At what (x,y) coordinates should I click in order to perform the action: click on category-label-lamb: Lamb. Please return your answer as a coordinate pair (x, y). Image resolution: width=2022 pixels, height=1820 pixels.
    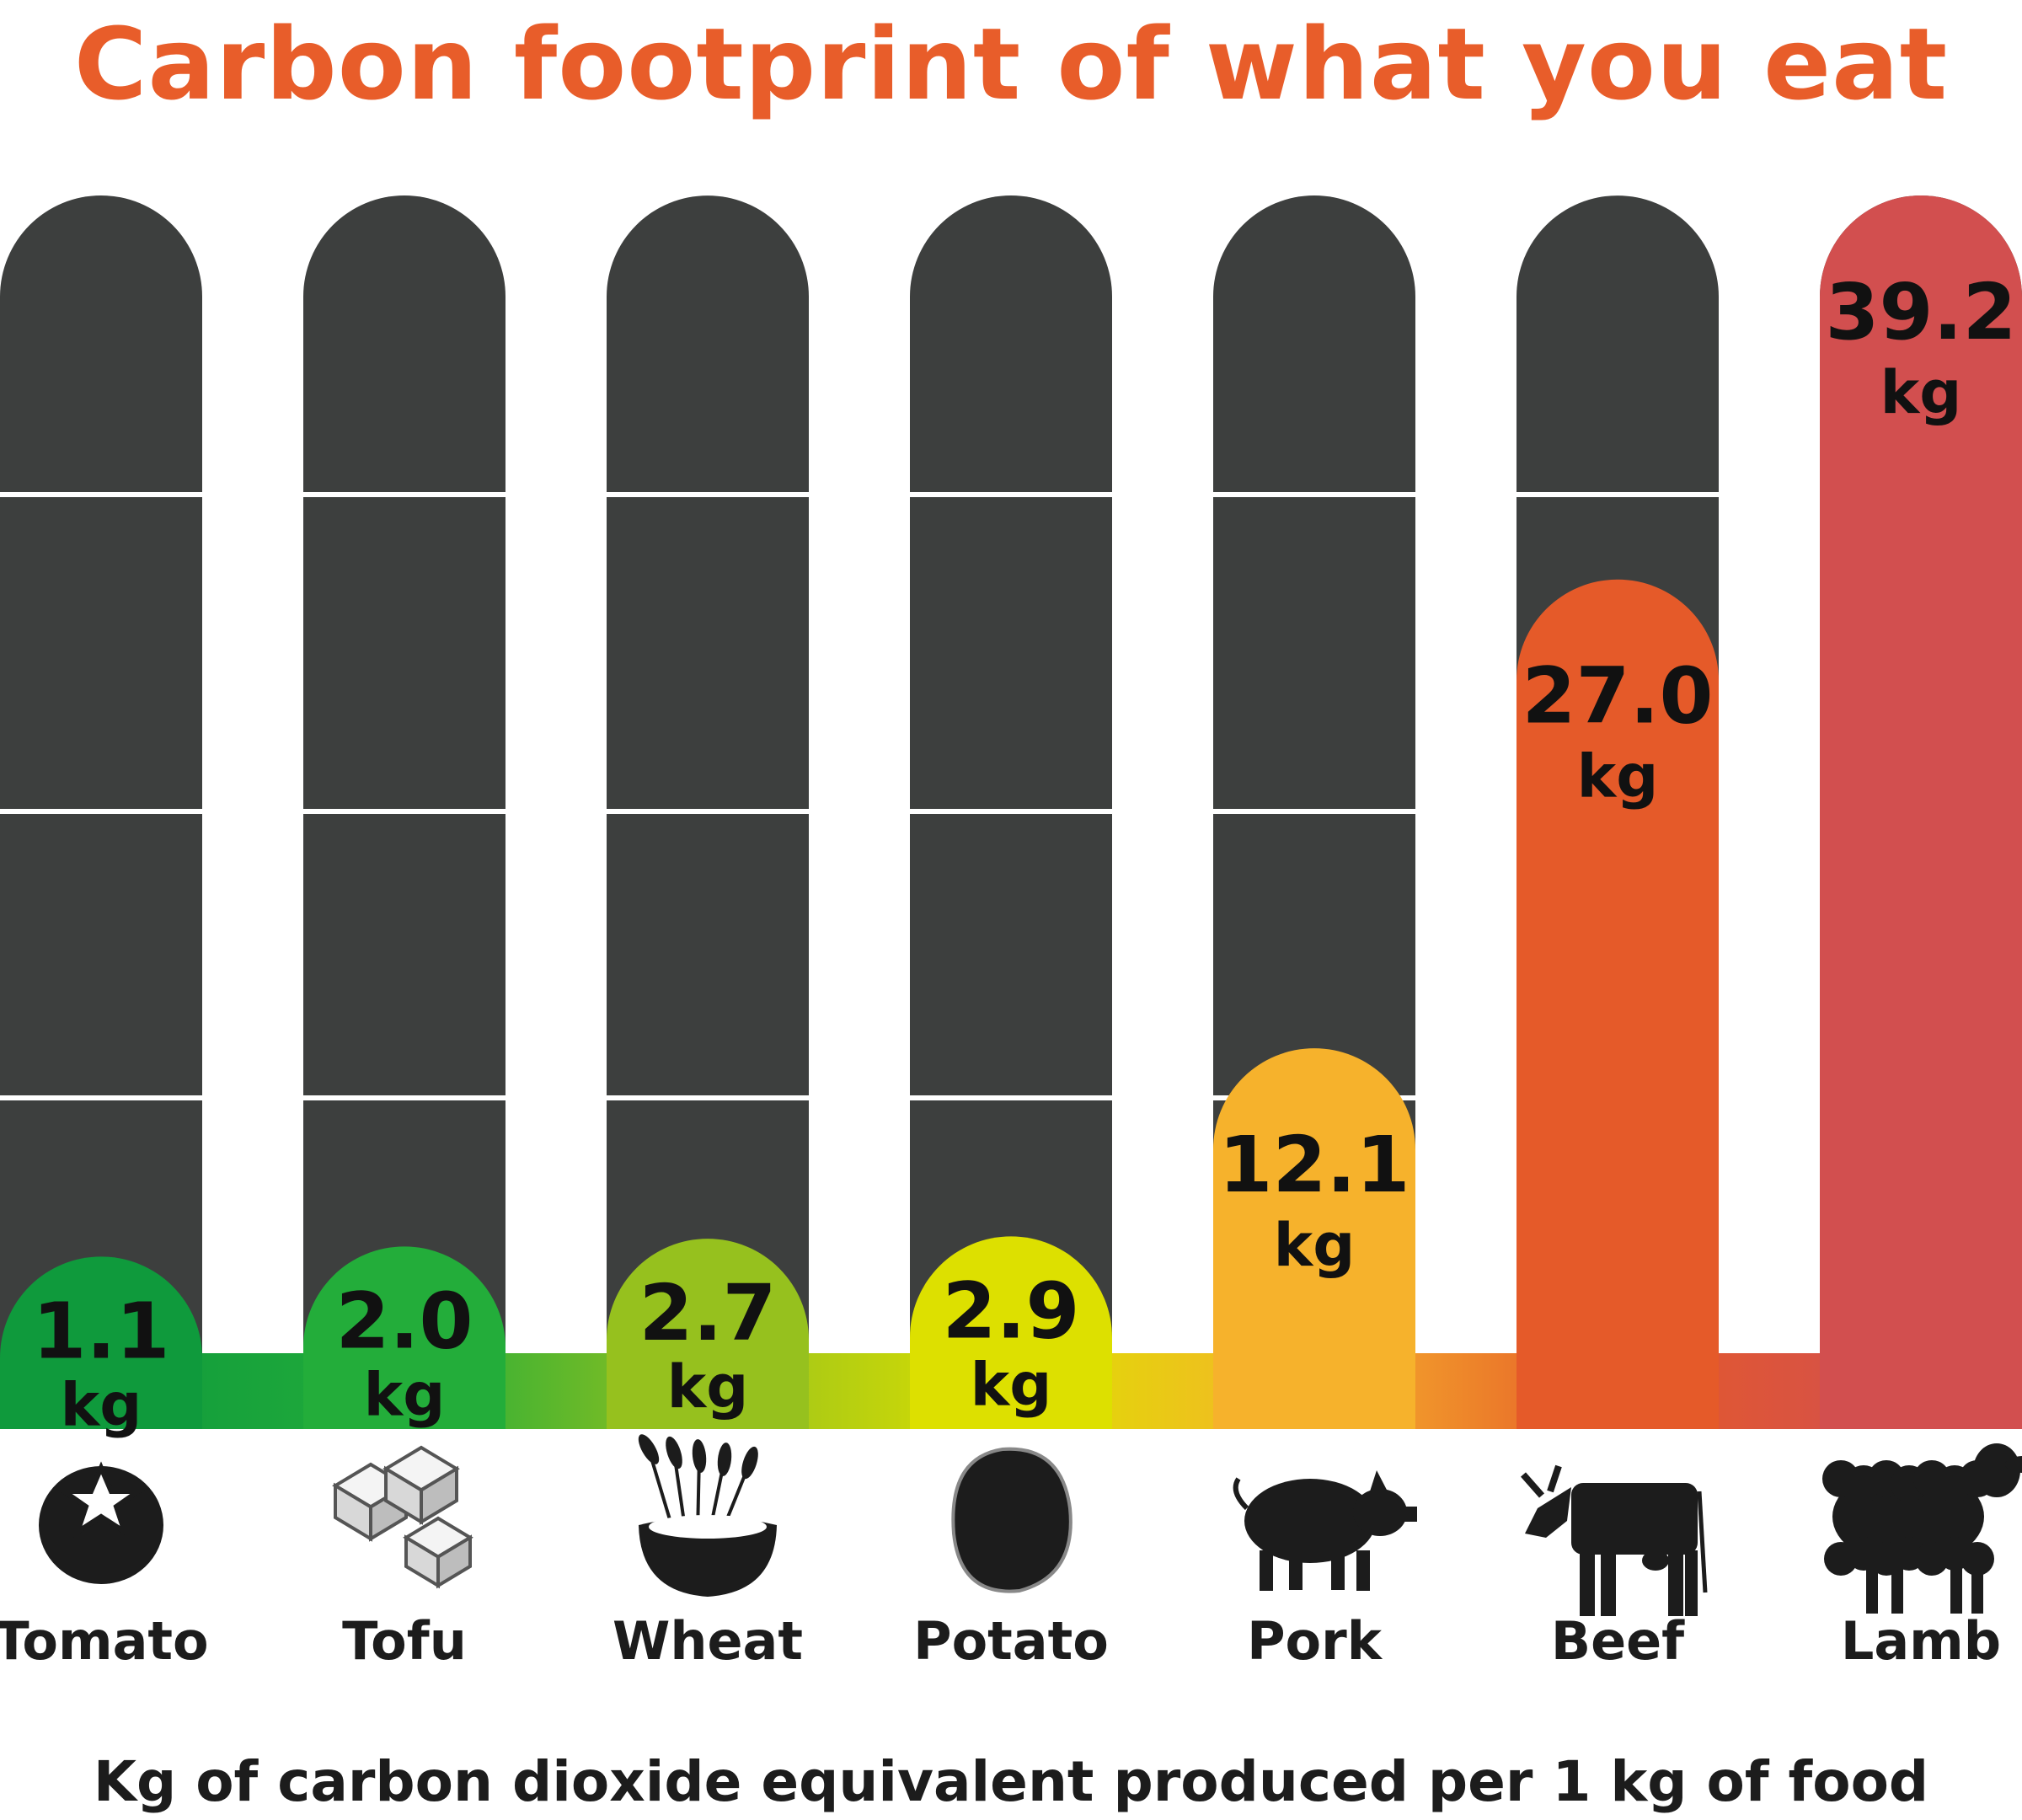
    Looking at the image, I should click on (1921, 1641).